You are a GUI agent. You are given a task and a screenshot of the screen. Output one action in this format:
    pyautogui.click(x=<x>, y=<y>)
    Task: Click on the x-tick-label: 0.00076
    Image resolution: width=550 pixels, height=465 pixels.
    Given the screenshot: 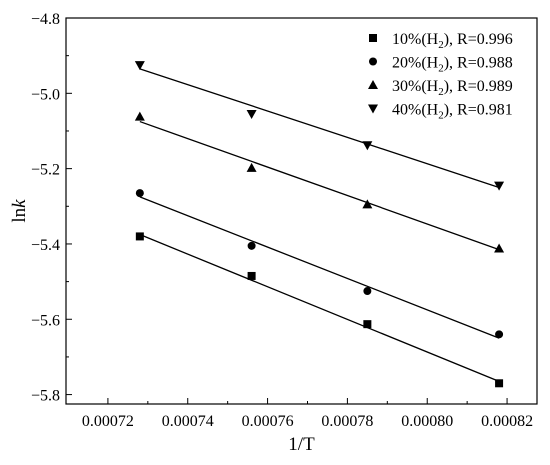 What is the action you would take?
    pyautogui.click(x=268, y=421)
    